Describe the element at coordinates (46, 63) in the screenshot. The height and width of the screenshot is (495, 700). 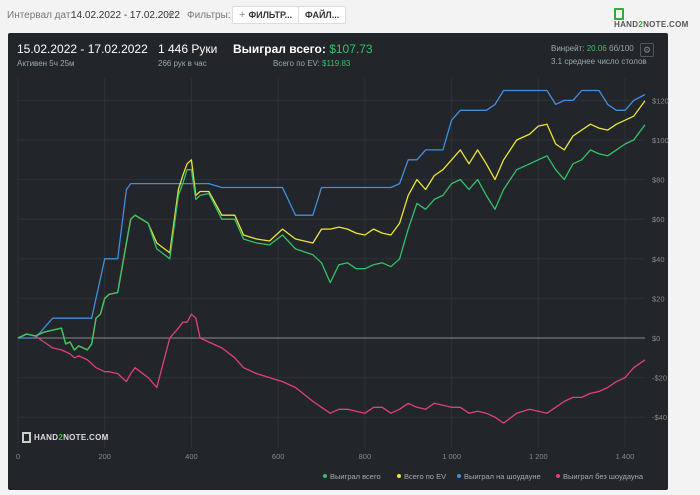
I see `header-active: Активен 5ч 25м` at that location.